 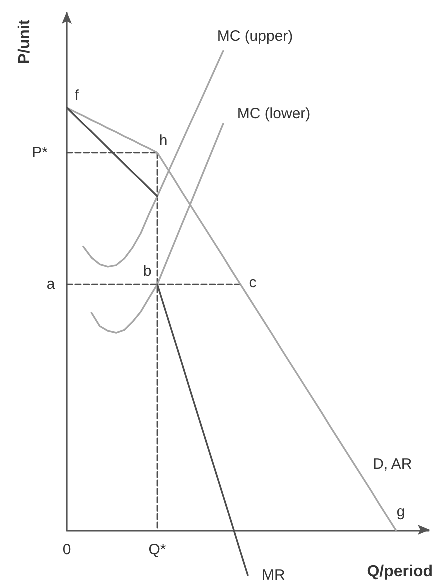 What do you see at coordinates (67, 549) in the screenshot?
I see `x-tick-label: 0` at bounding box center [67, 549].